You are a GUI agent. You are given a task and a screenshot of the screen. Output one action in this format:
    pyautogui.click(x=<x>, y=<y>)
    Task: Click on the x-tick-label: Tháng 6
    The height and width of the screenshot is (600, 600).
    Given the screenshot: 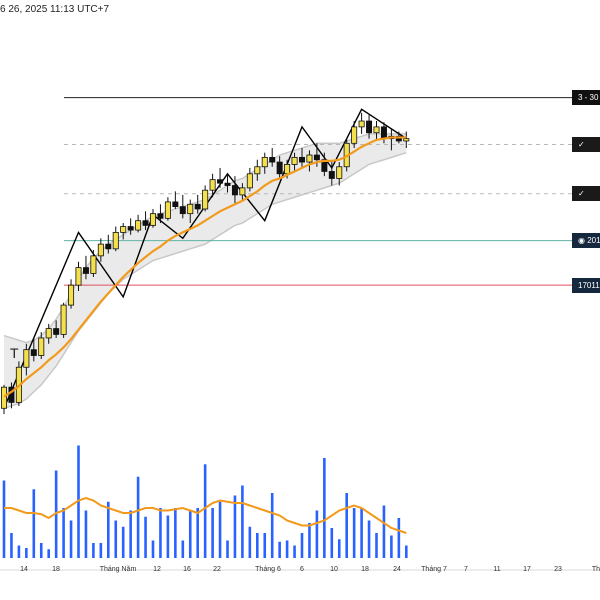 What is the action you would take?
    pyautogui.click(x=268, y=569)
    